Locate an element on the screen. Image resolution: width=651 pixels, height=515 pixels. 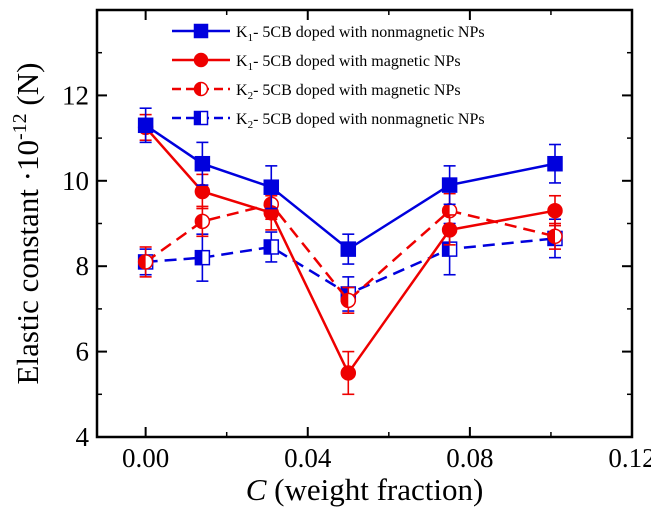
x-tick-label: 0.04 is located at coordinates (308, 458).